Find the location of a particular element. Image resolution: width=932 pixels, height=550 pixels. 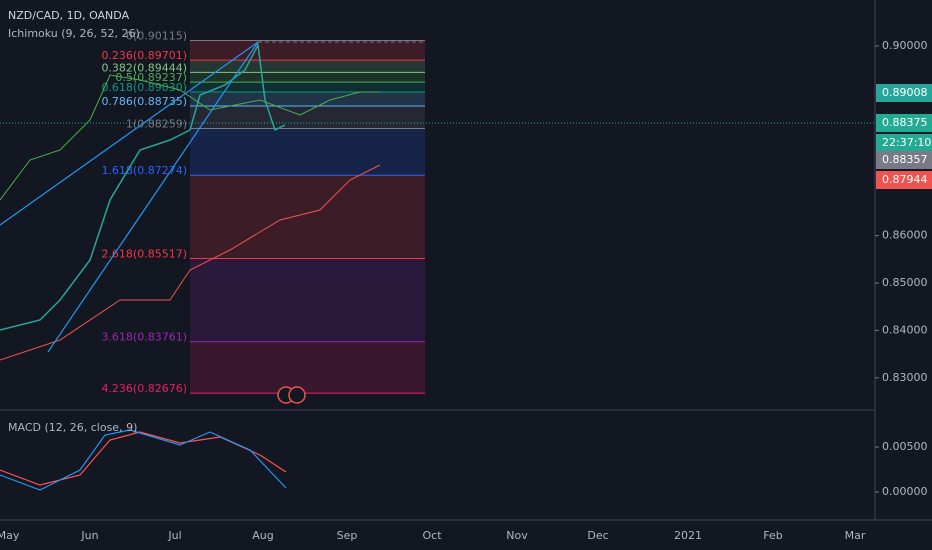

event-icon is located at coordinates (297, 395).